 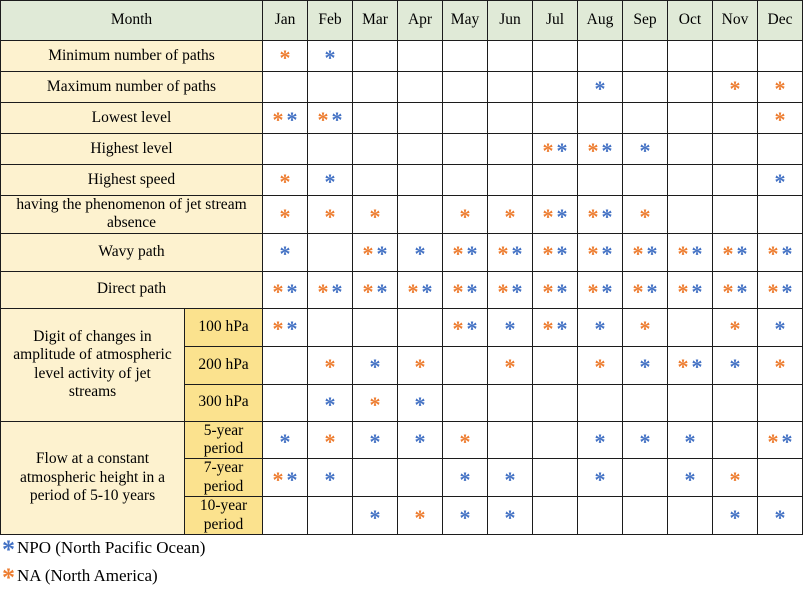 What do you see at coordinates (465, 20) in the screenshot?
I see `month-header-may: May` at bounding box center [465, 20].